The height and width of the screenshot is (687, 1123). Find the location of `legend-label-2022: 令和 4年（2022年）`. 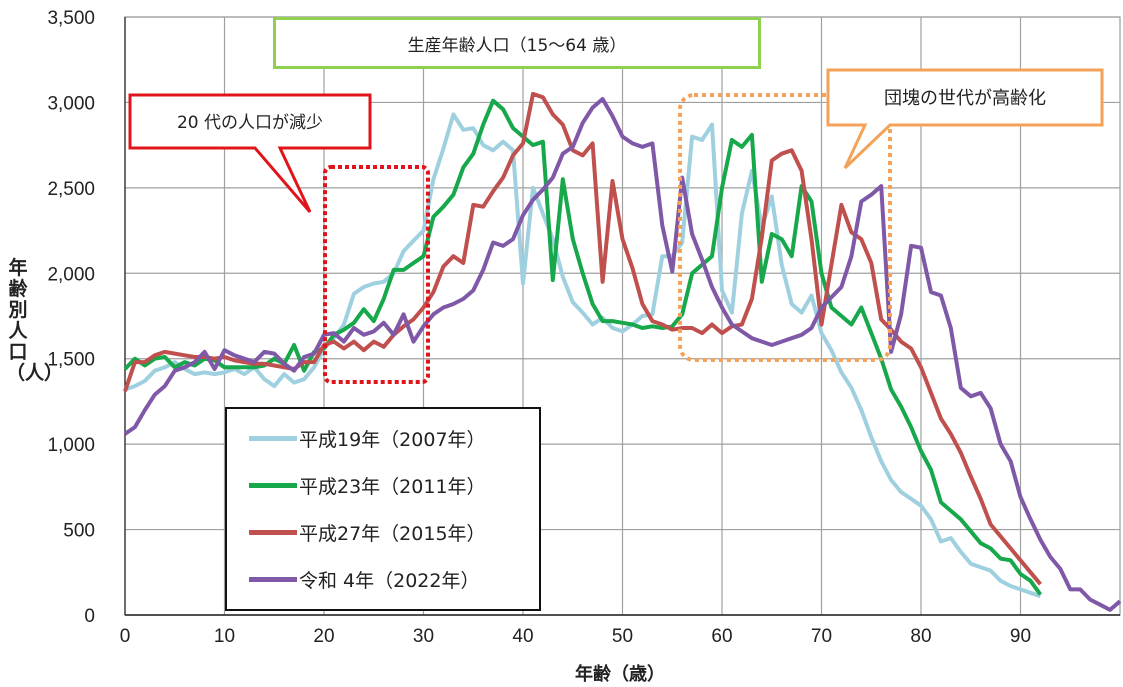

legend-label-2022: 令和 4年（2022年） is located at coordinates (389, 580).